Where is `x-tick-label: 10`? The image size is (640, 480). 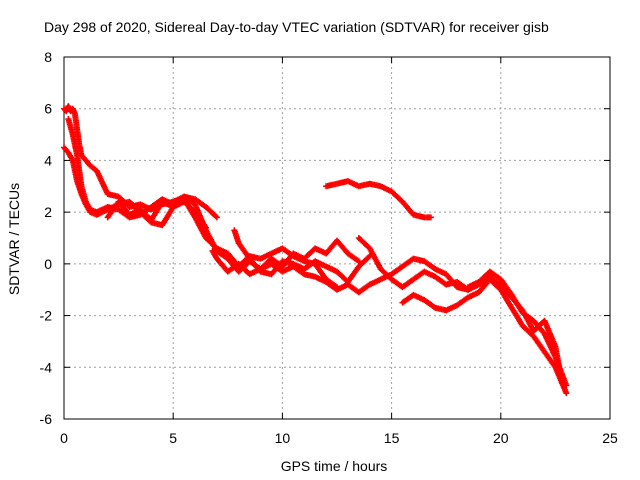 x-tick-label: 10 is located at coordinates (283, 438).